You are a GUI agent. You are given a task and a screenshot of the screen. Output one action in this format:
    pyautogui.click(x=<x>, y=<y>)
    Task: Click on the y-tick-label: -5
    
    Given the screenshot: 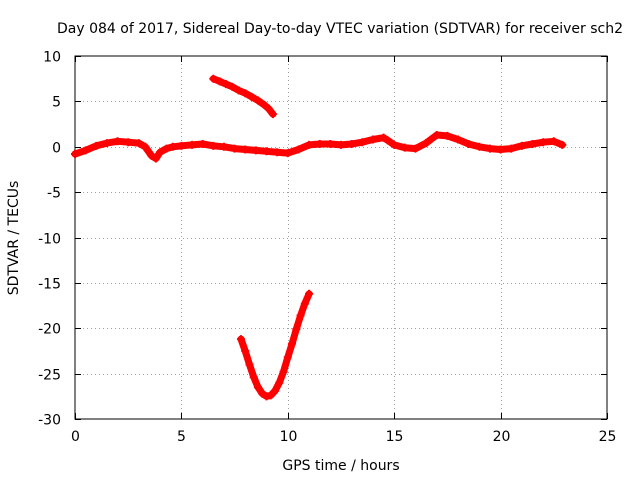 What is the action you would take?
    pyautogui.click(x=54, y=194)
    